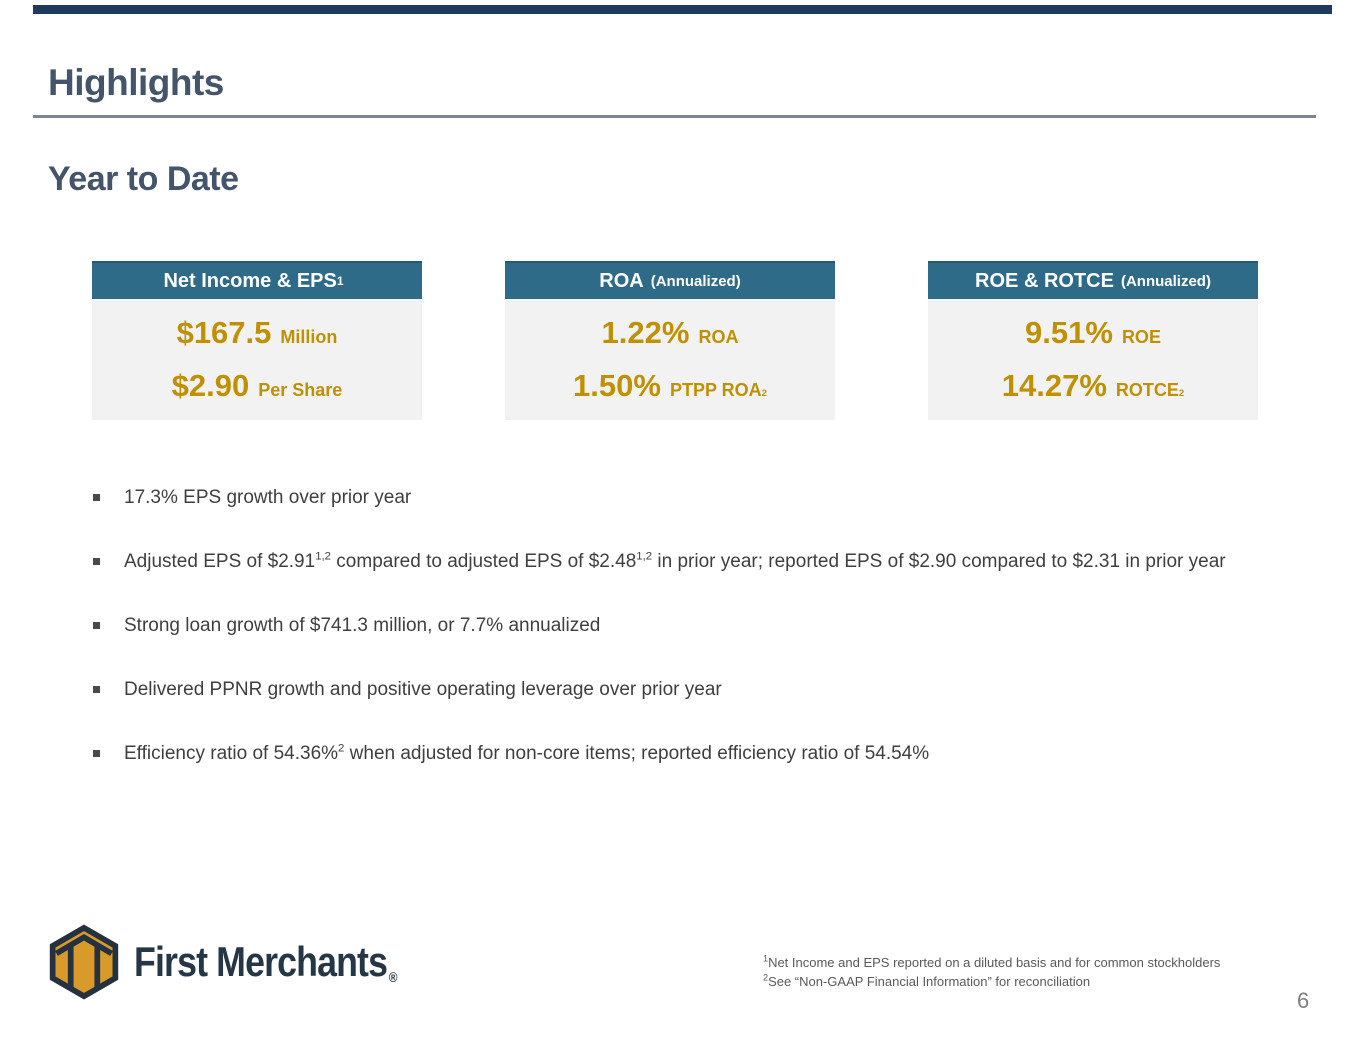 The width and height of the screenshot is (1365, 1055). What do you see at coordinates (1147, 389) in the screenshot?
I see `metric-label: ROTCE` at bounding box center [1147, 389].